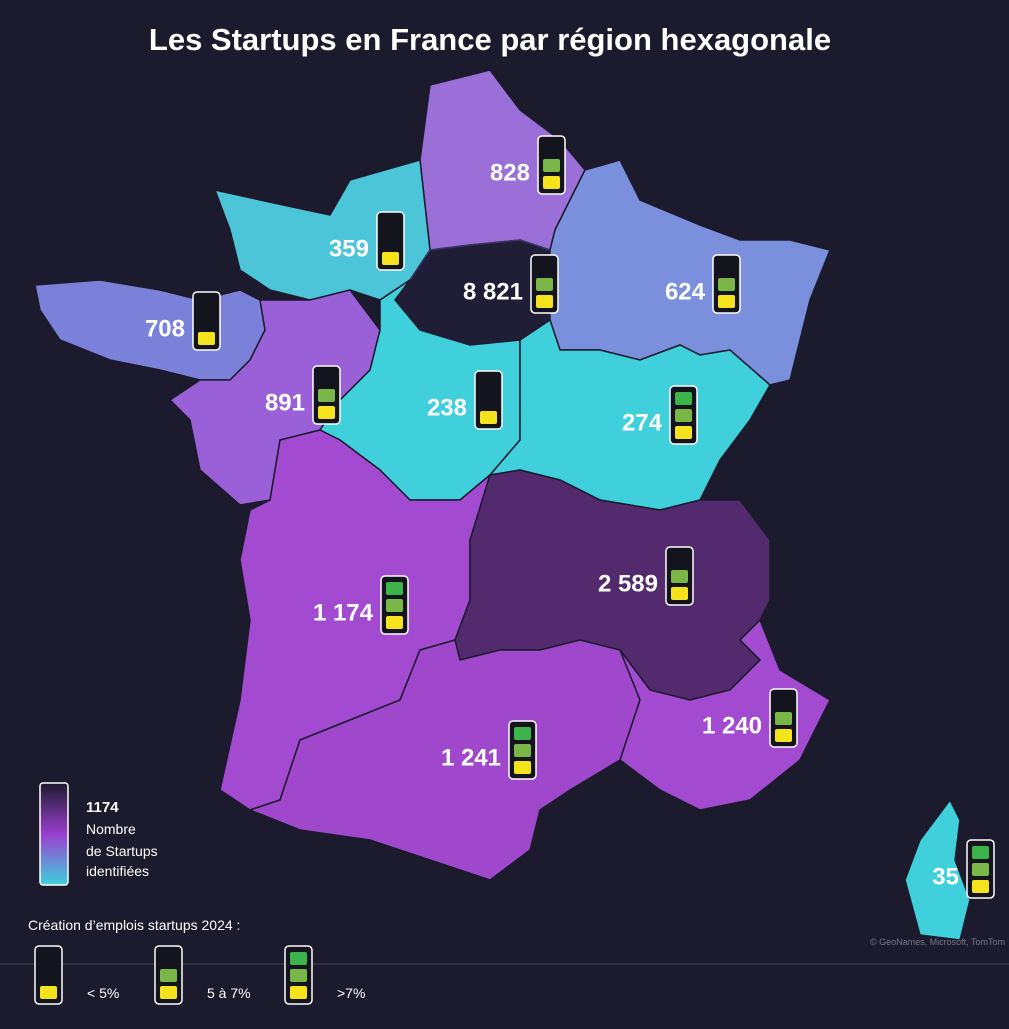  Describe the element at coordinates (229, 993) in the screenshot. I see `legend-label: 5 à 7%` at that location.